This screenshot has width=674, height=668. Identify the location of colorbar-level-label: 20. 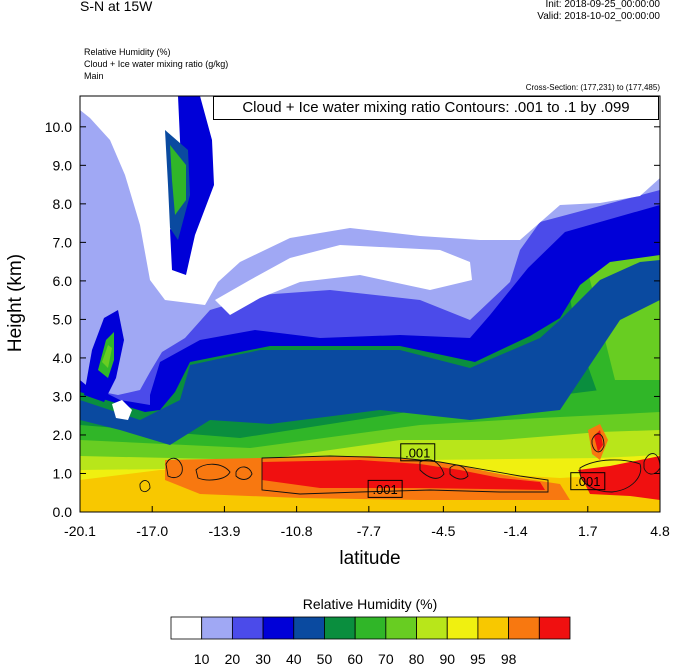
(233, 659).